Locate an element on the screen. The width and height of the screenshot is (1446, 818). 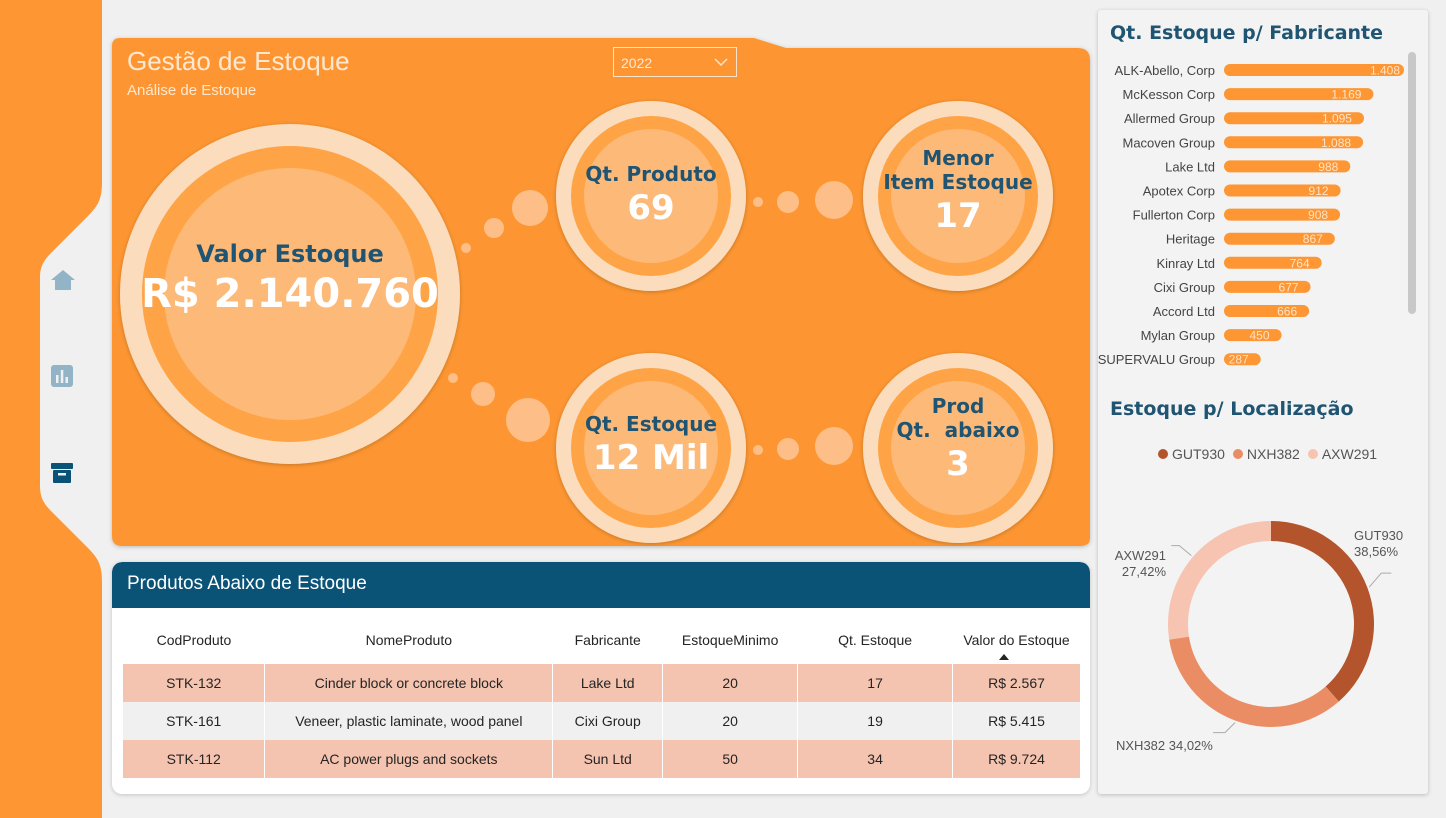
column-header: CodProduto is located at coordinates (194, 640).